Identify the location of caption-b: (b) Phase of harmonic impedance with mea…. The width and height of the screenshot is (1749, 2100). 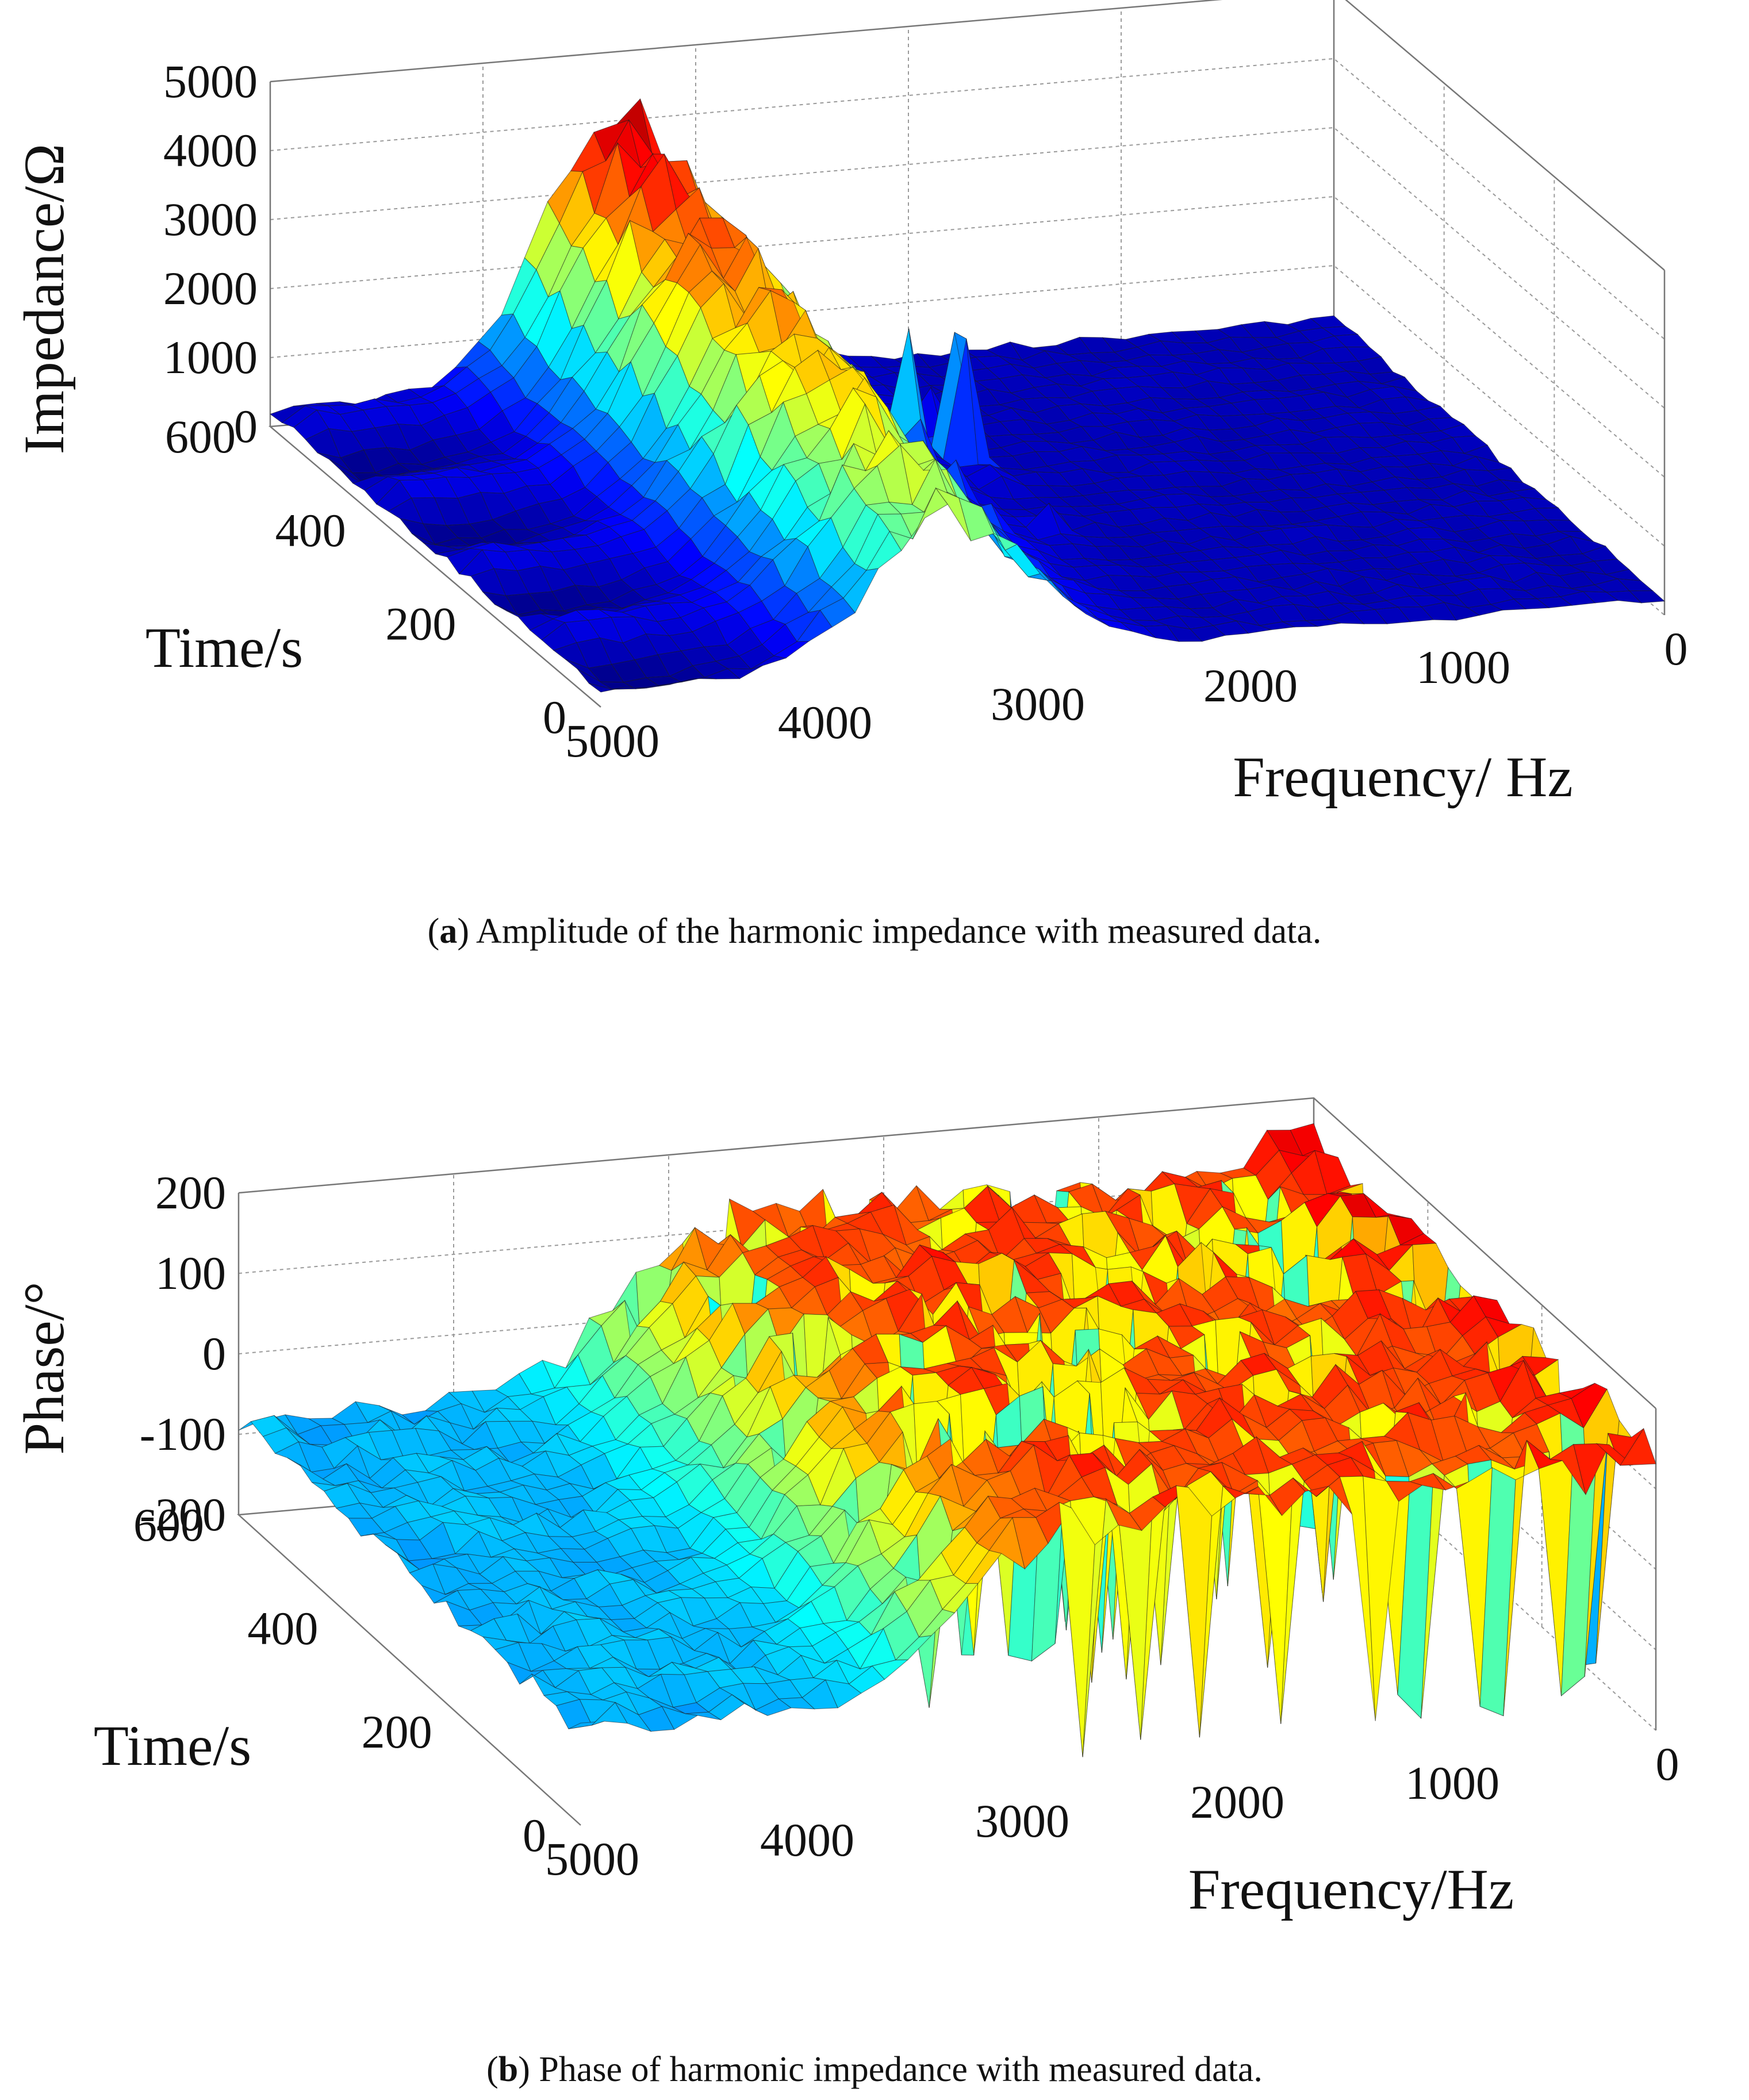
(875, 2069).